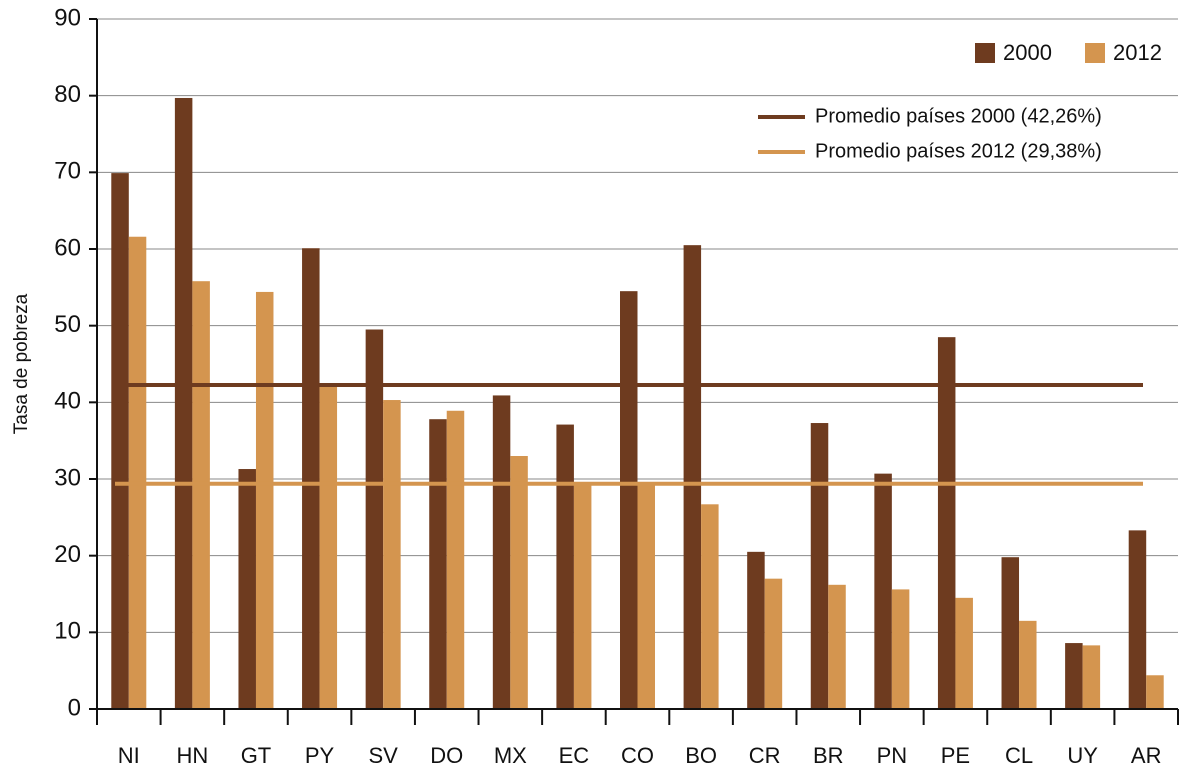 This screenshot has height=776, width=1188. Describe the element at coordinates (955, 755) in the screenshot. I see `x-tick-label: PE` at that location.